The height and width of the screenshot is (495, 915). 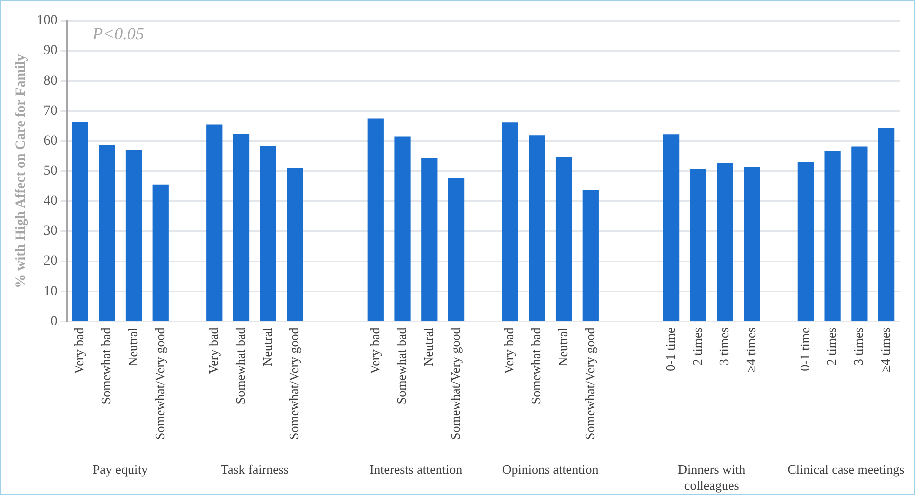 What do you see at coordinates (51, 202) in the screenshot?
I see `y-tick-label: 40` at bounding box center [51, 202].